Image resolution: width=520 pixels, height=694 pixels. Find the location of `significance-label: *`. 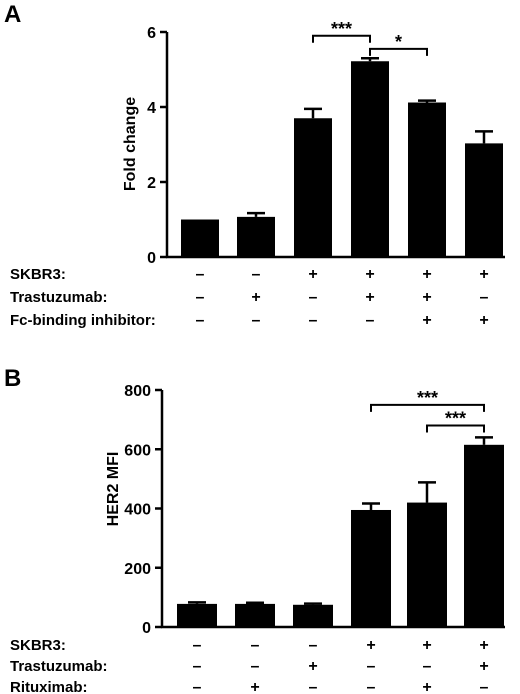

significance-label: * is located at coordinates (398, 42).